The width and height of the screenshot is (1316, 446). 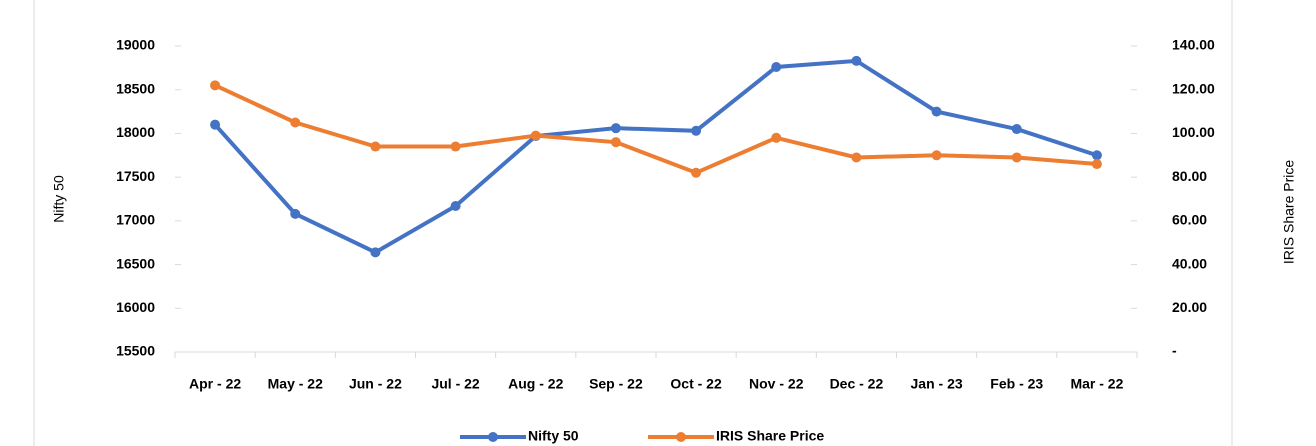 I want to click on y-tick-label: 17500, so click(x=135, y=176).